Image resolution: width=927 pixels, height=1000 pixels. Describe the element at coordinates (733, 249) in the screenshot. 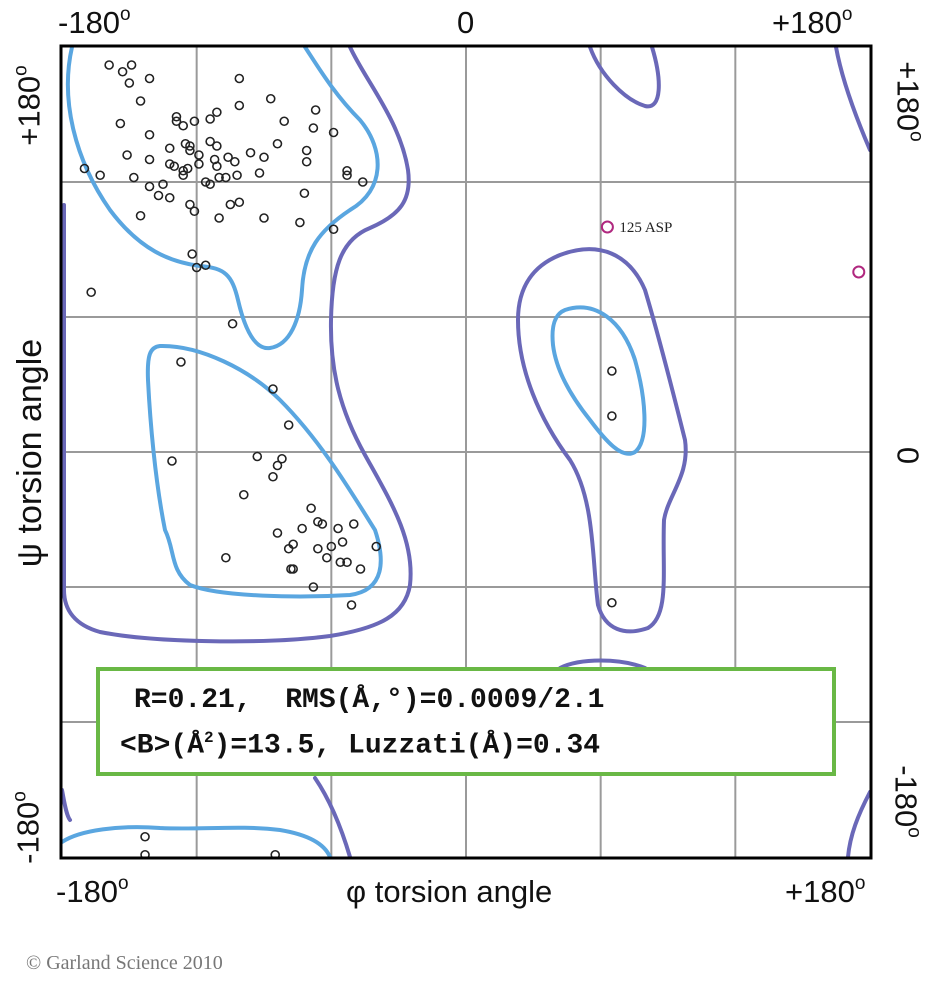

I see `outlier-points: 125 ASP` at that location.